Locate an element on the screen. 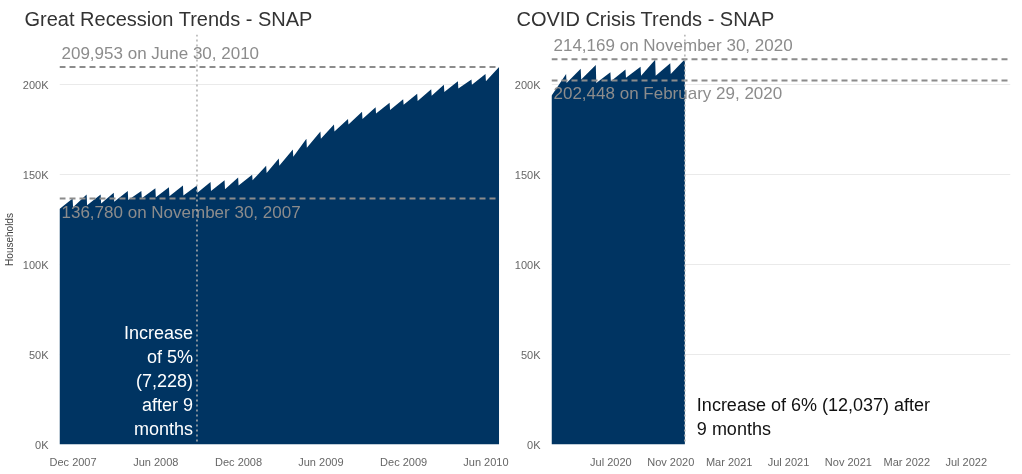 This screenshot has width=1022, height=474. x-tick-label: Jun 2008 is located at coordinates (156, 461).